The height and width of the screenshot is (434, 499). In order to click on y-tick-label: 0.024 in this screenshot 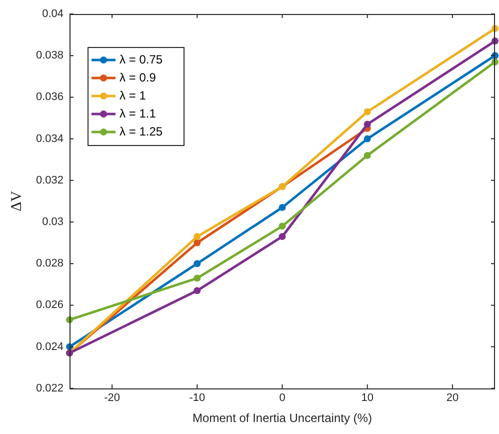, I will do `click(50, 346)`.